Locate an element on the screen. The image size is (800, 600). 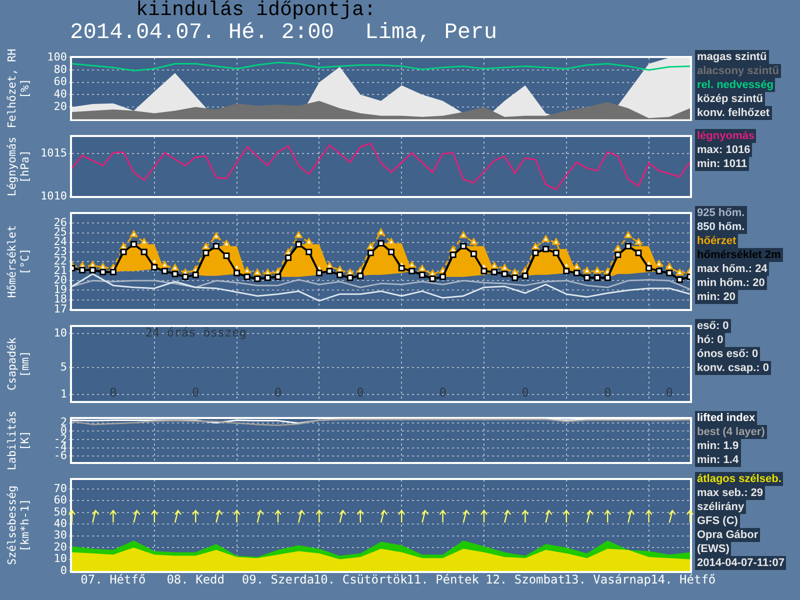
text: konv. csap.: 0 is located at coordinates (733, 368).